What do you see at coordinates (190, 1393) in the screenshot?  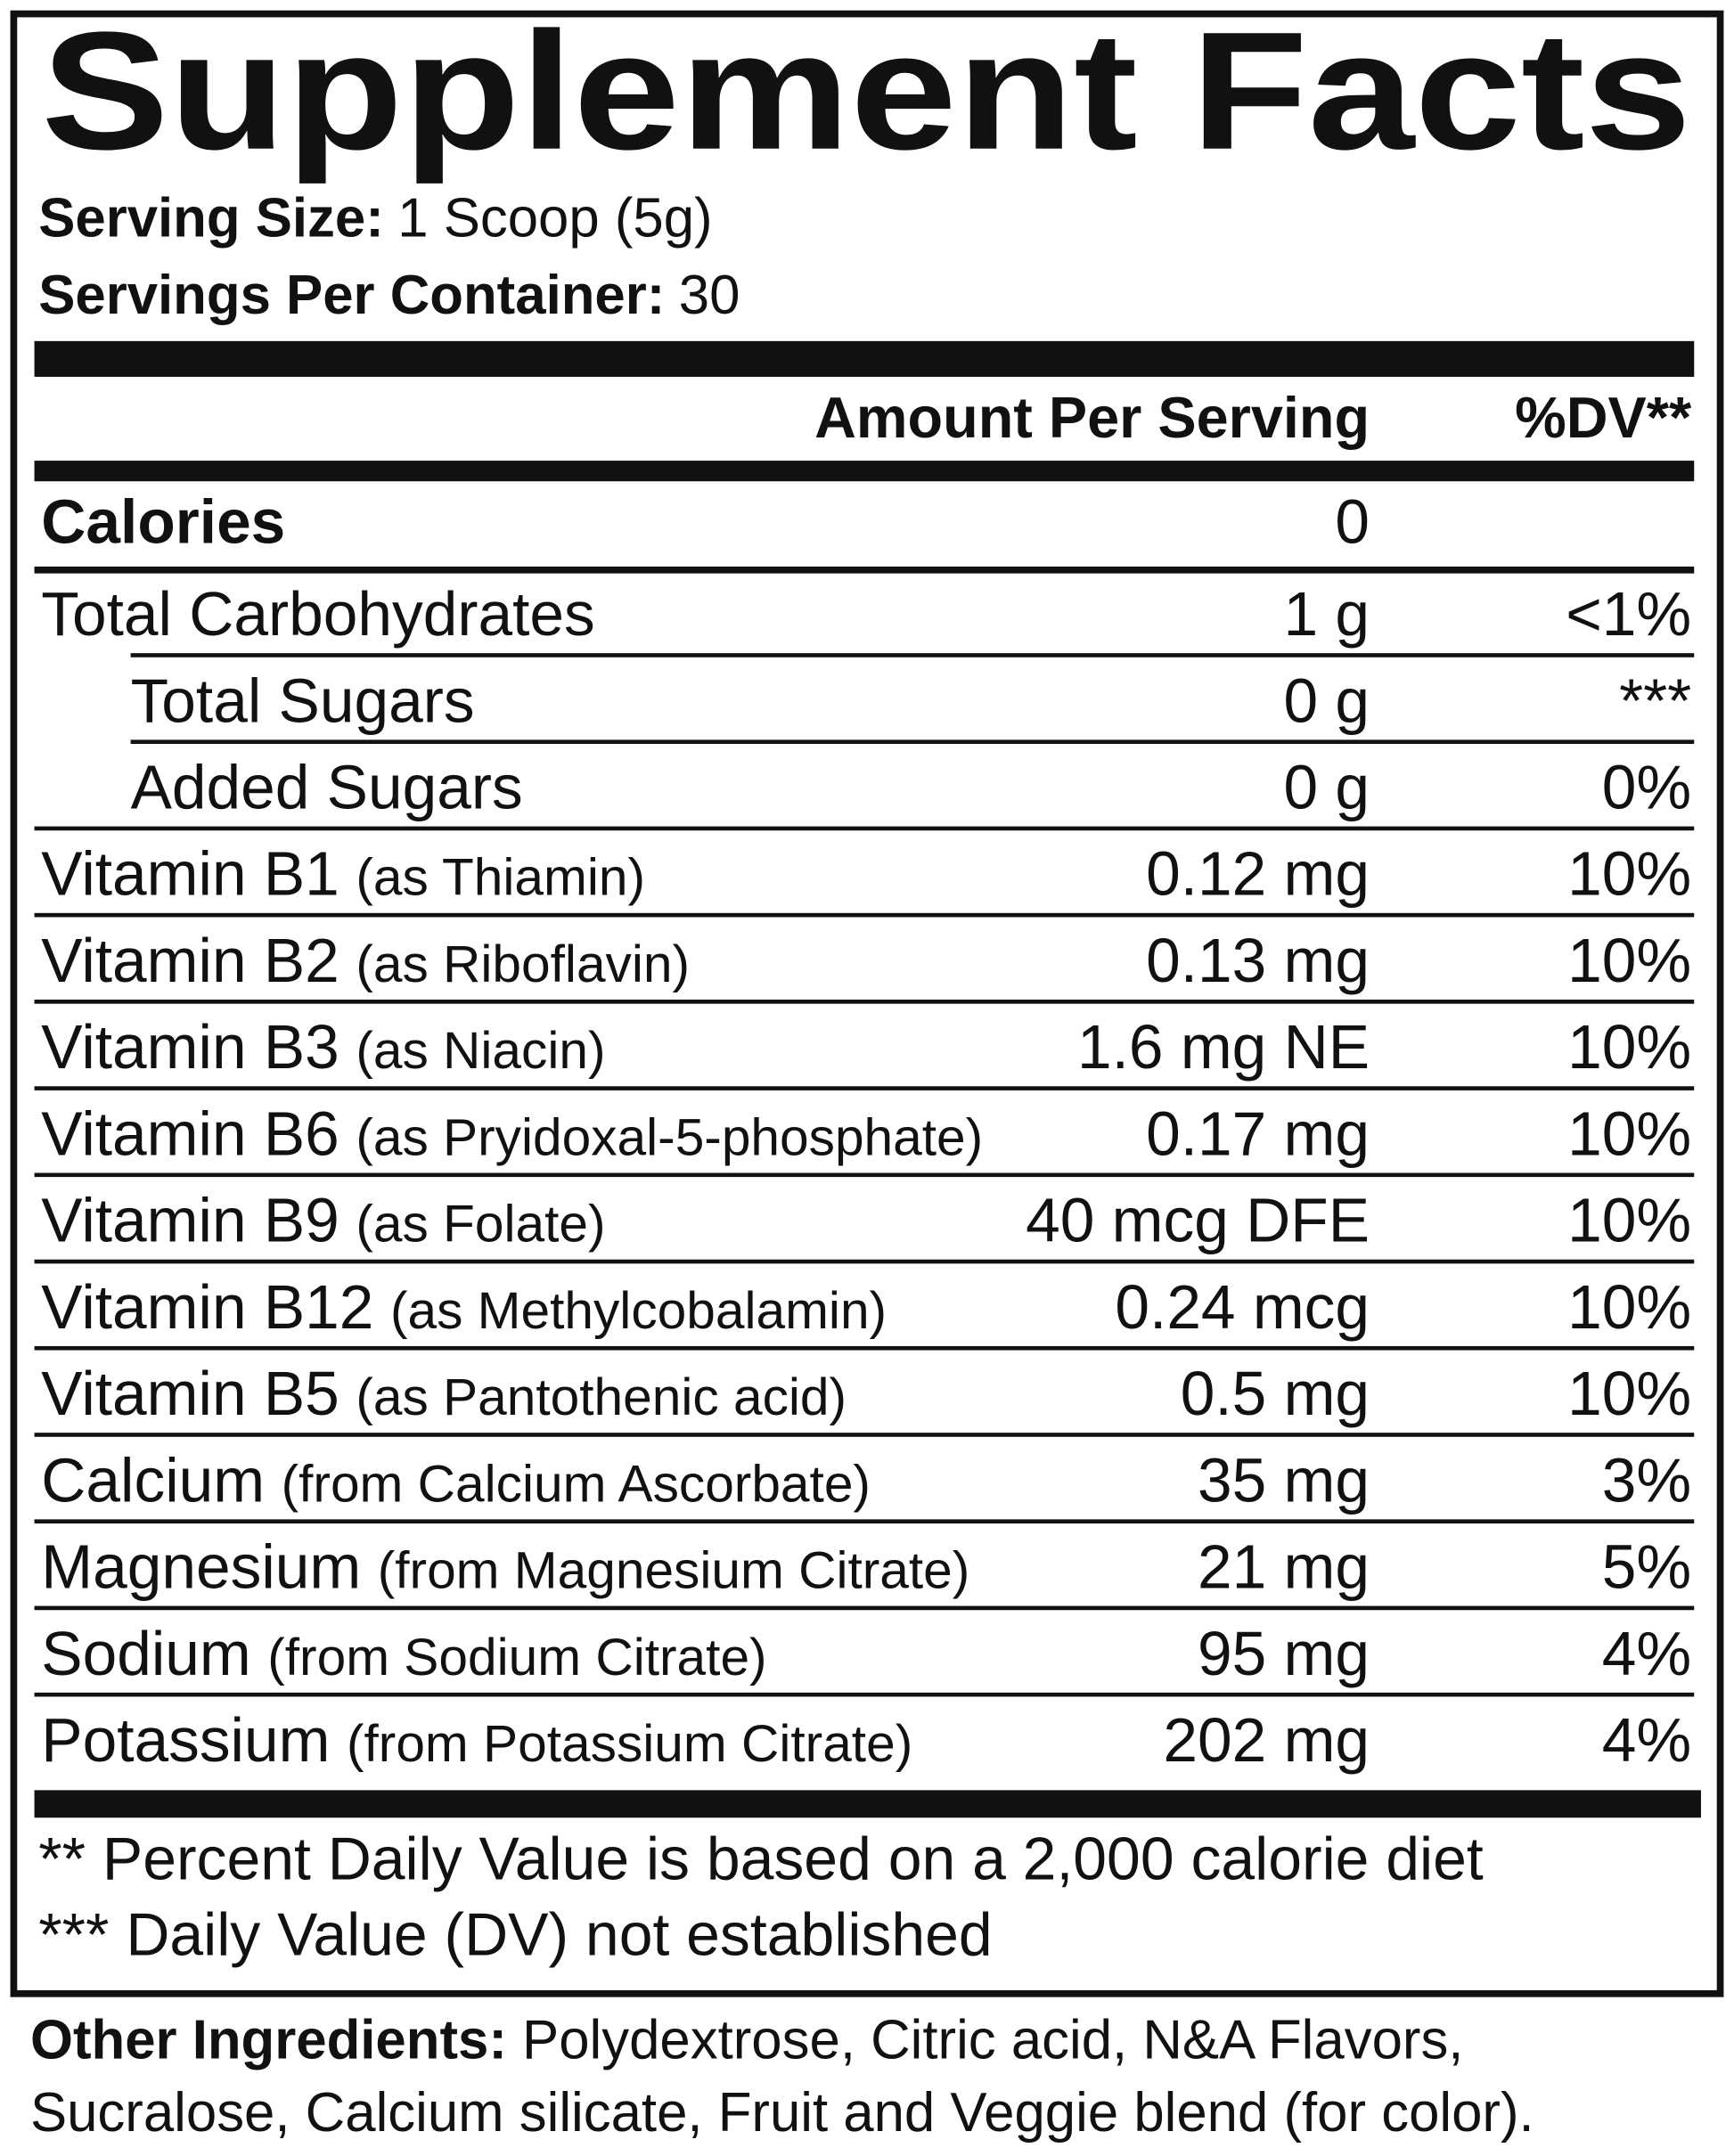 I see `name: Vitamin B5` at bounding box center [190, 1393].